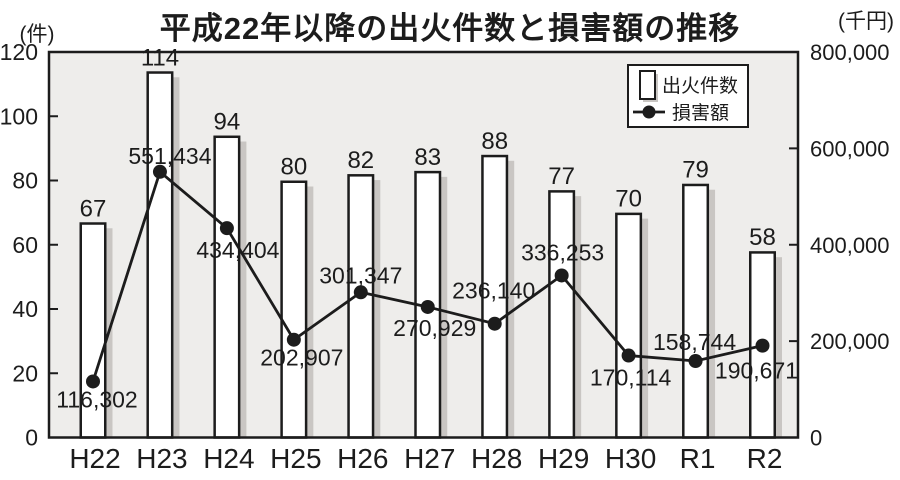 The height and width of the screenshot is (480, 900). I want to click on legend-bar-swatch-icon, so click(647, 85).